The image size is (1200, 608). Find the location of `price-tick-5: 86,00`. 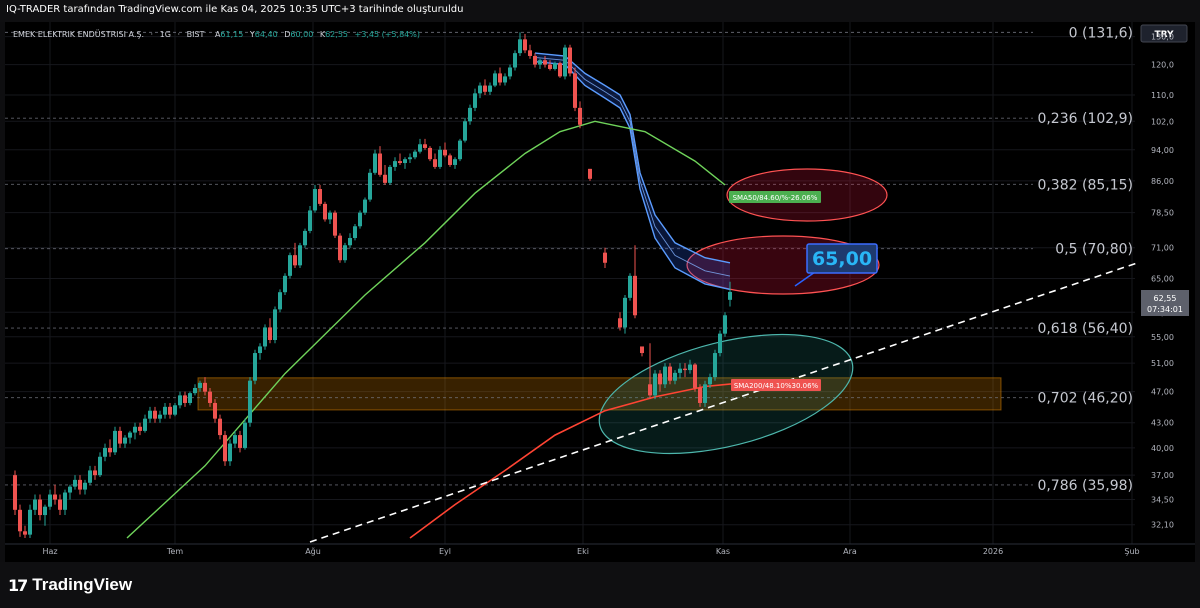

price-tick-5: 86,00 is located at coordinates (1162, 181).